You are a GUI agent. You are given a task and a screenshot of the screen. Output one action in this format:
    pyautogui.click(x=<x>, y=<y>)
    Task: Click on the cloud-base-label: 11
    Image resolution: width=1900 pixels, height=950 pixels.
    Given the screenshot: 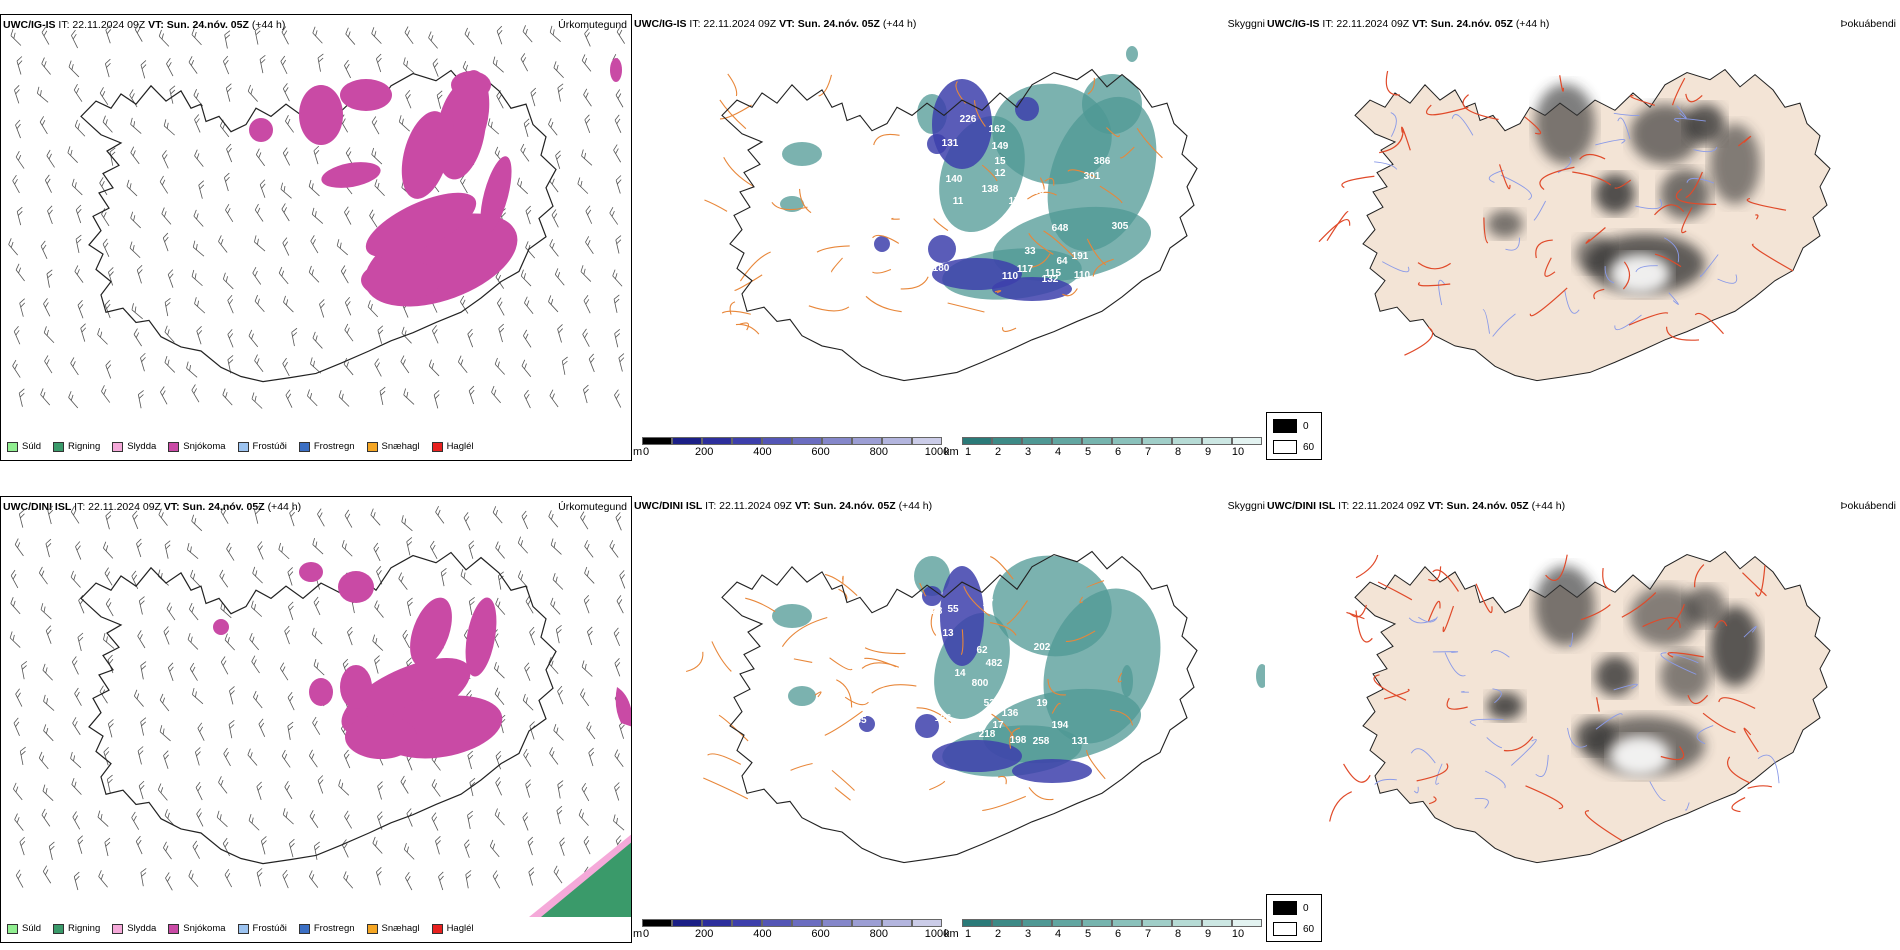 What is the action you would take?
    pyautogui.click(x=958, y=201)
    